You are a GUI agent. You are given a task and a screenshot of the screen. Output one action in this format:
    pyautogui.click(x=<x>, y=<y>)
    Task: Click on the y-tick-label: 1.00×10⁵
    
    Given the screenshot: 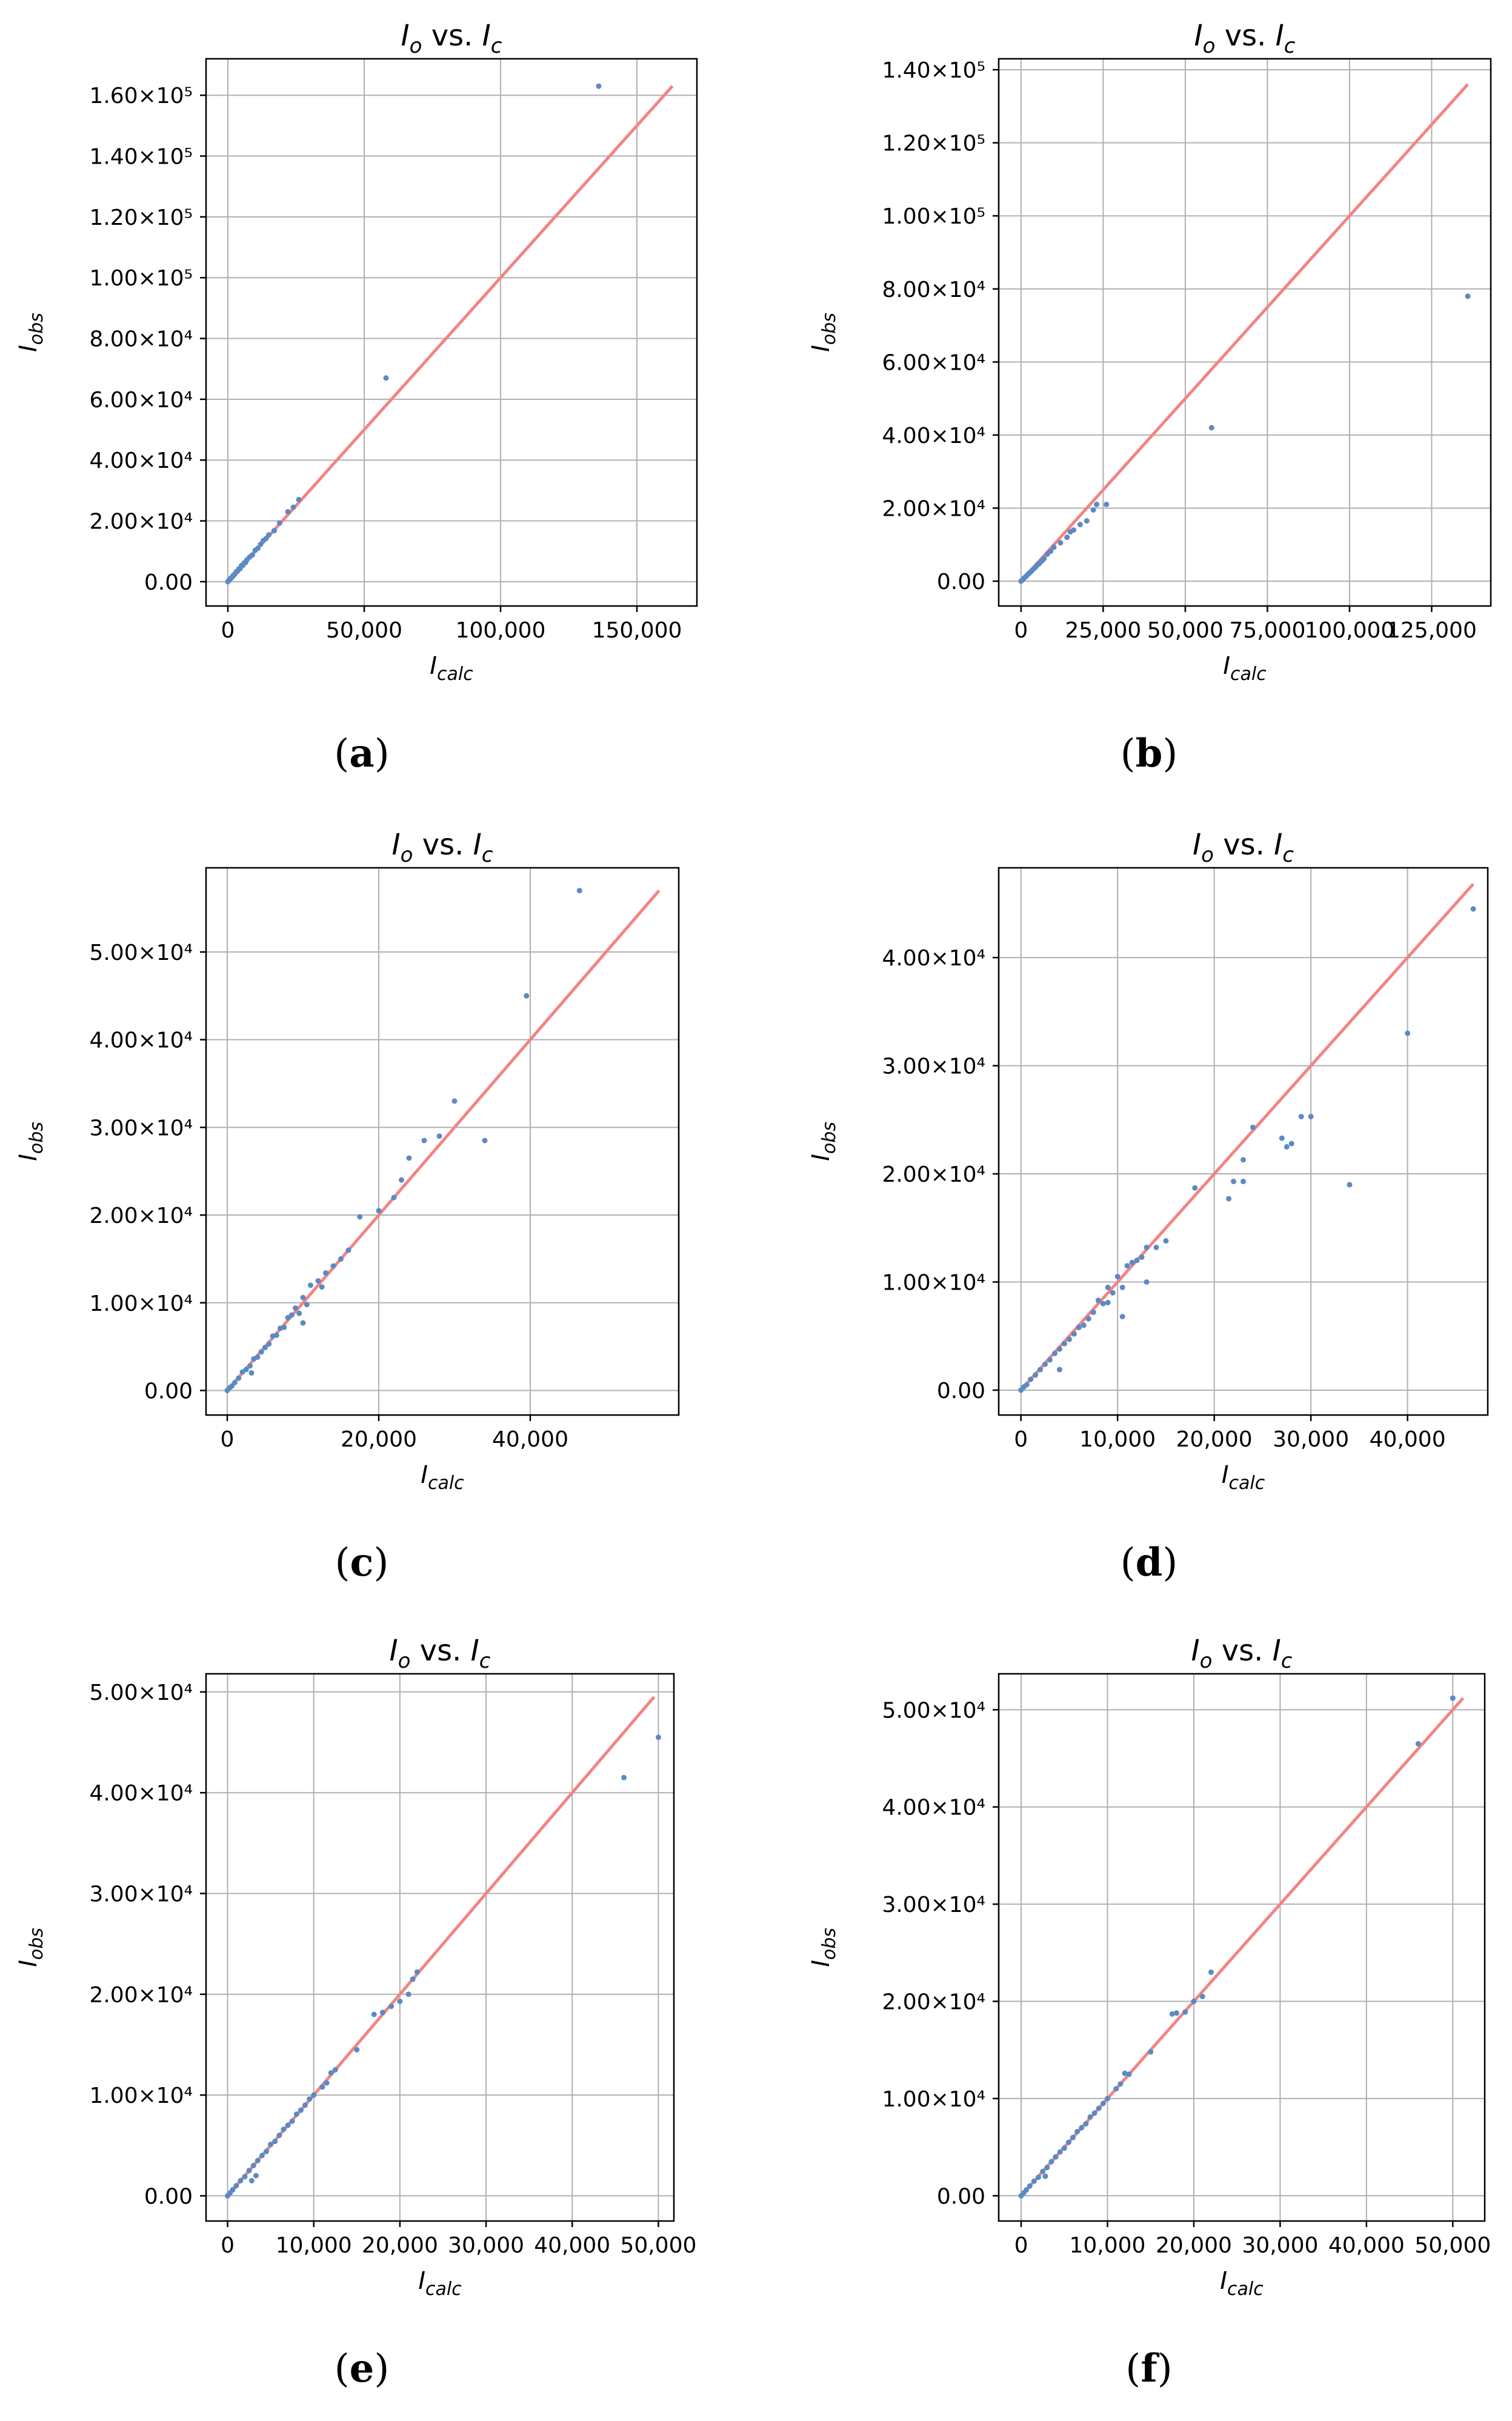 What is the action you would take?
    pyautogui.click(x=141, y=278)
    